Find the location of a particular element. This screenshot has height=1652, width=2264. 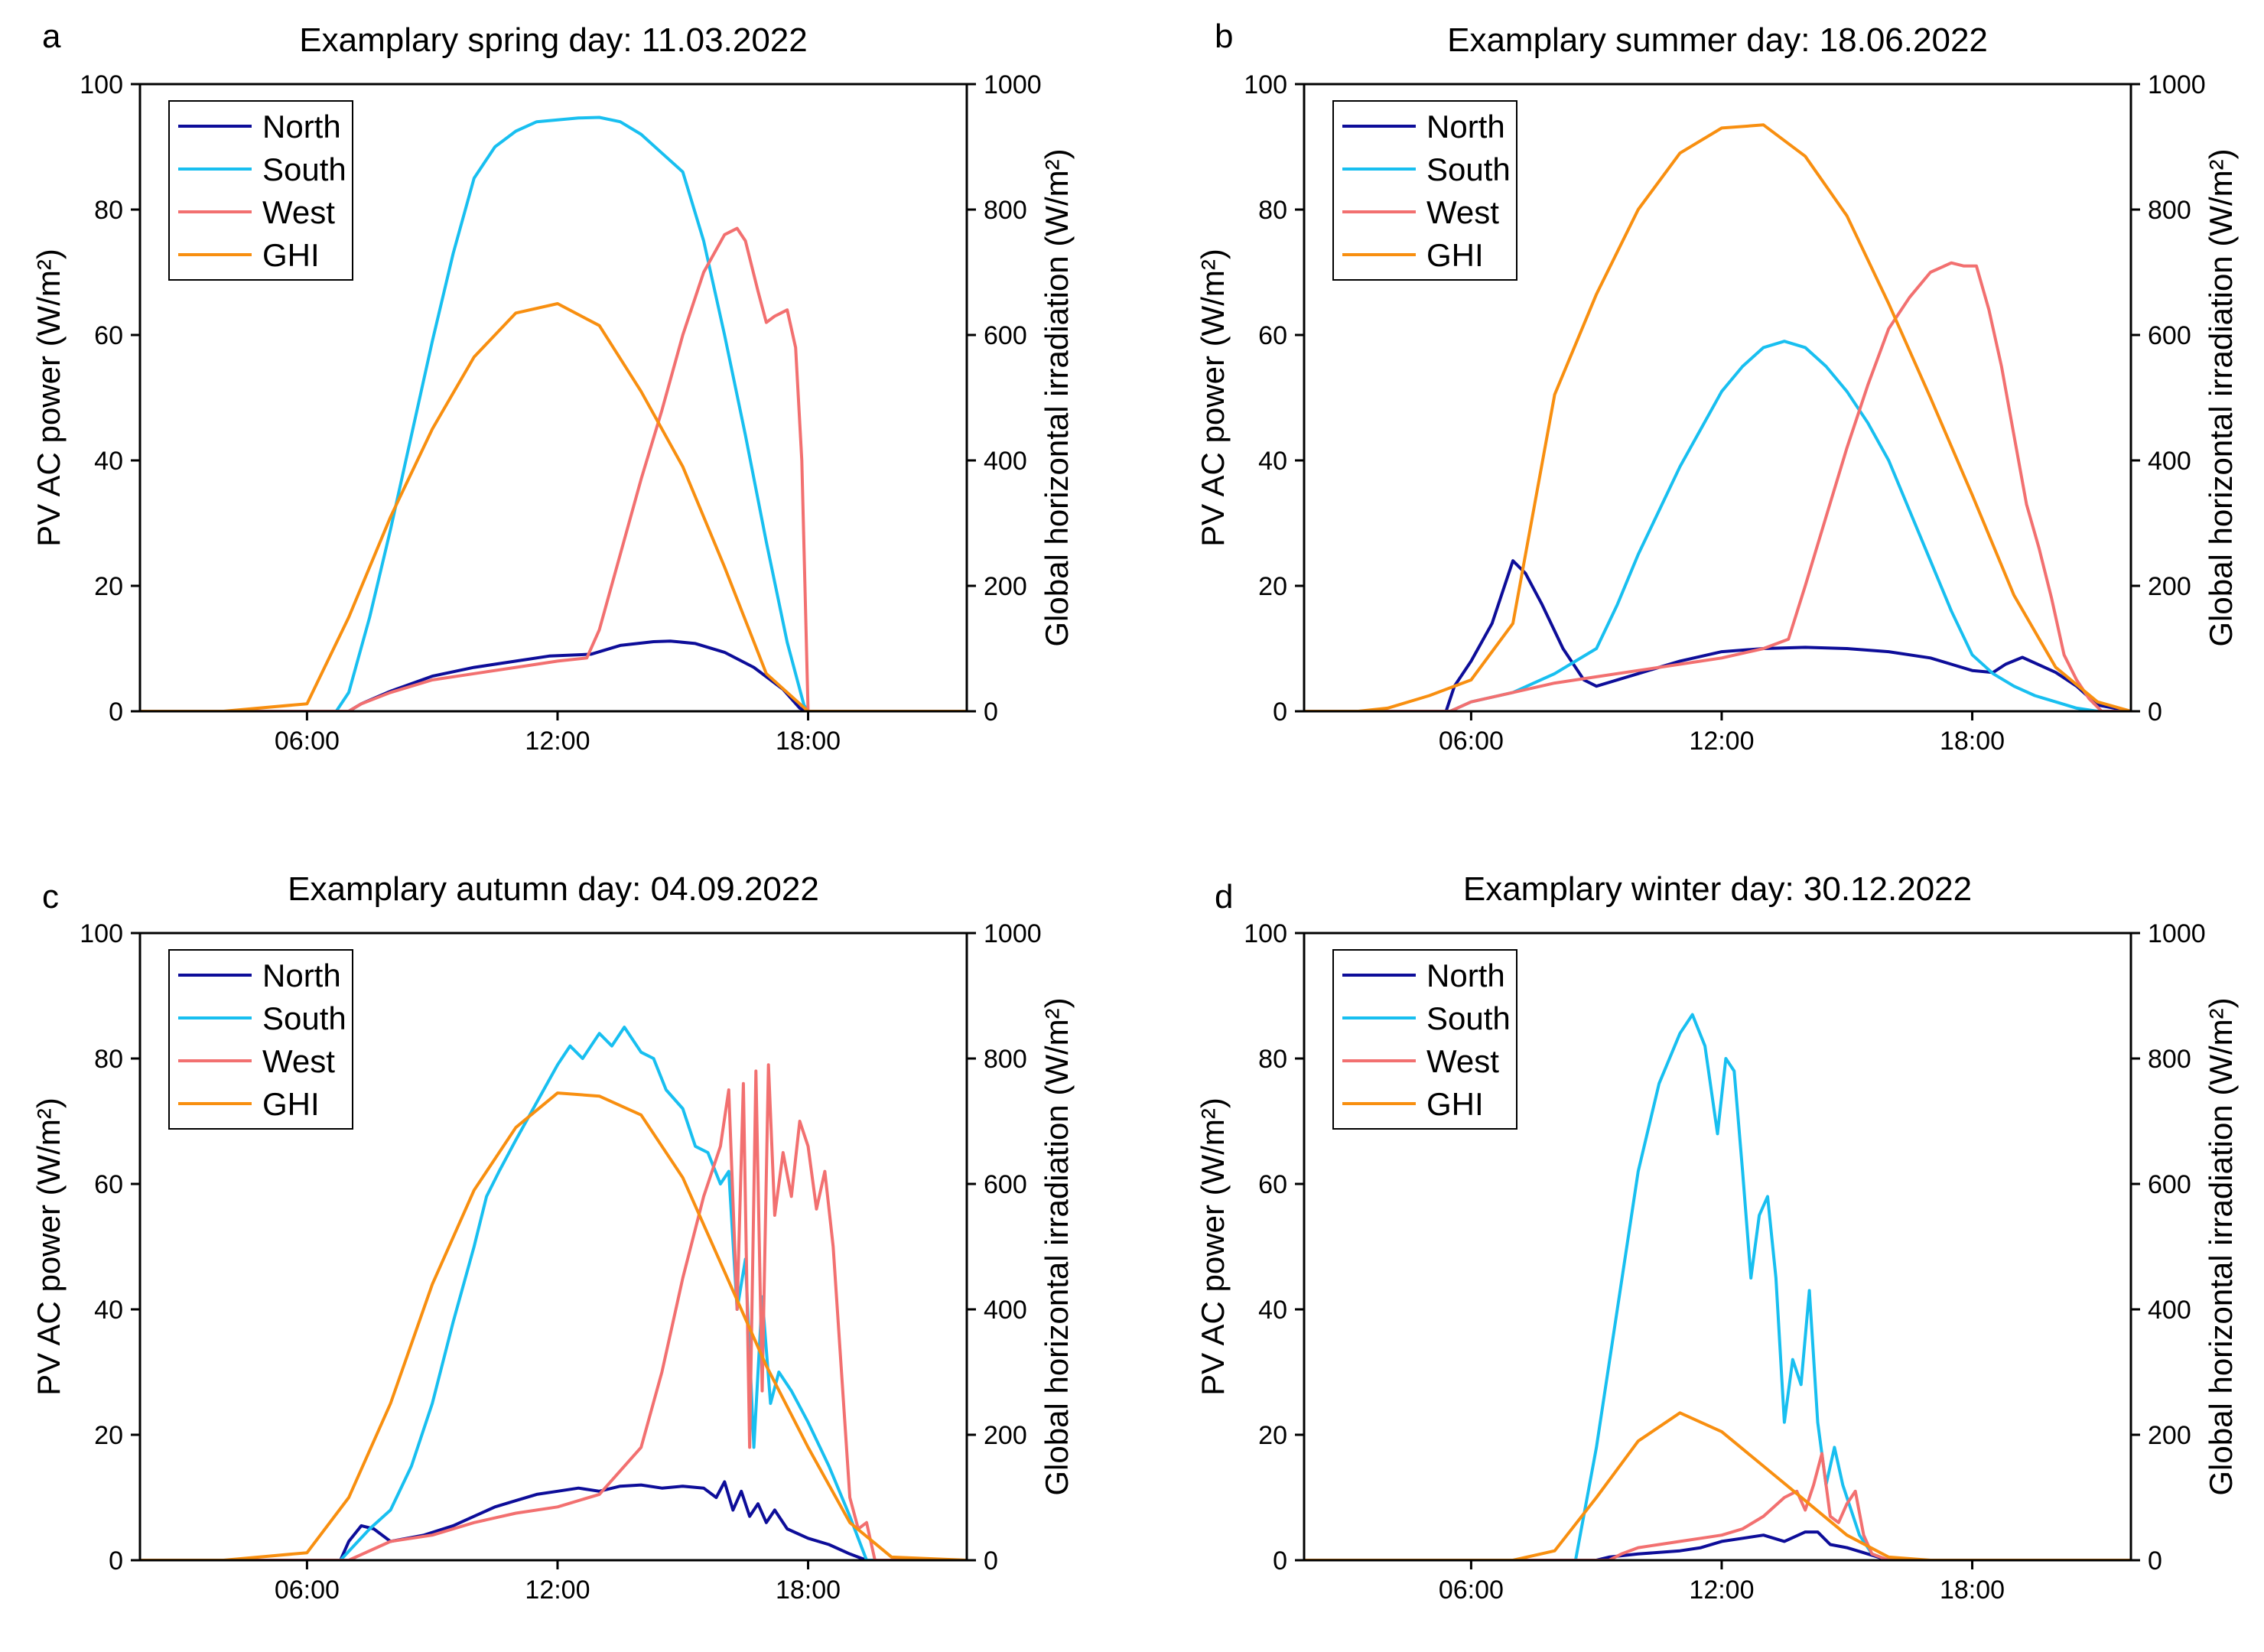

chart-title: Examplary spring day: 11.03.2022 is located at coordinates (553, 40).